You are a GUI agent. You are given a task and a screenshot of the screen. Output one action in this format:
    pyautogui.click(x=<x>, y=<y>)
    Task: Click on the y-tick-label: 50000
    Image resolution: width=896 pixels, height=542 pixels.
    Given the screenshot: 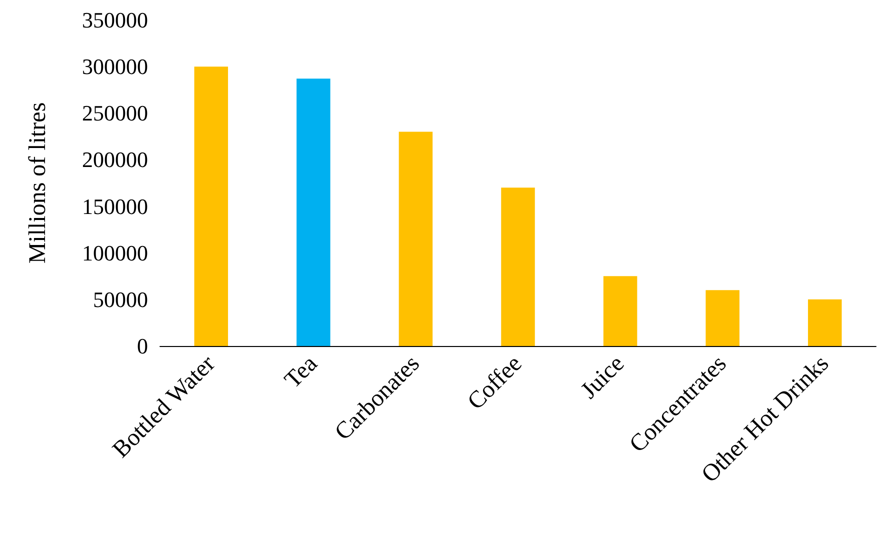 What is the action you would take?
    pyautogui.click(x=120, y=299)
    